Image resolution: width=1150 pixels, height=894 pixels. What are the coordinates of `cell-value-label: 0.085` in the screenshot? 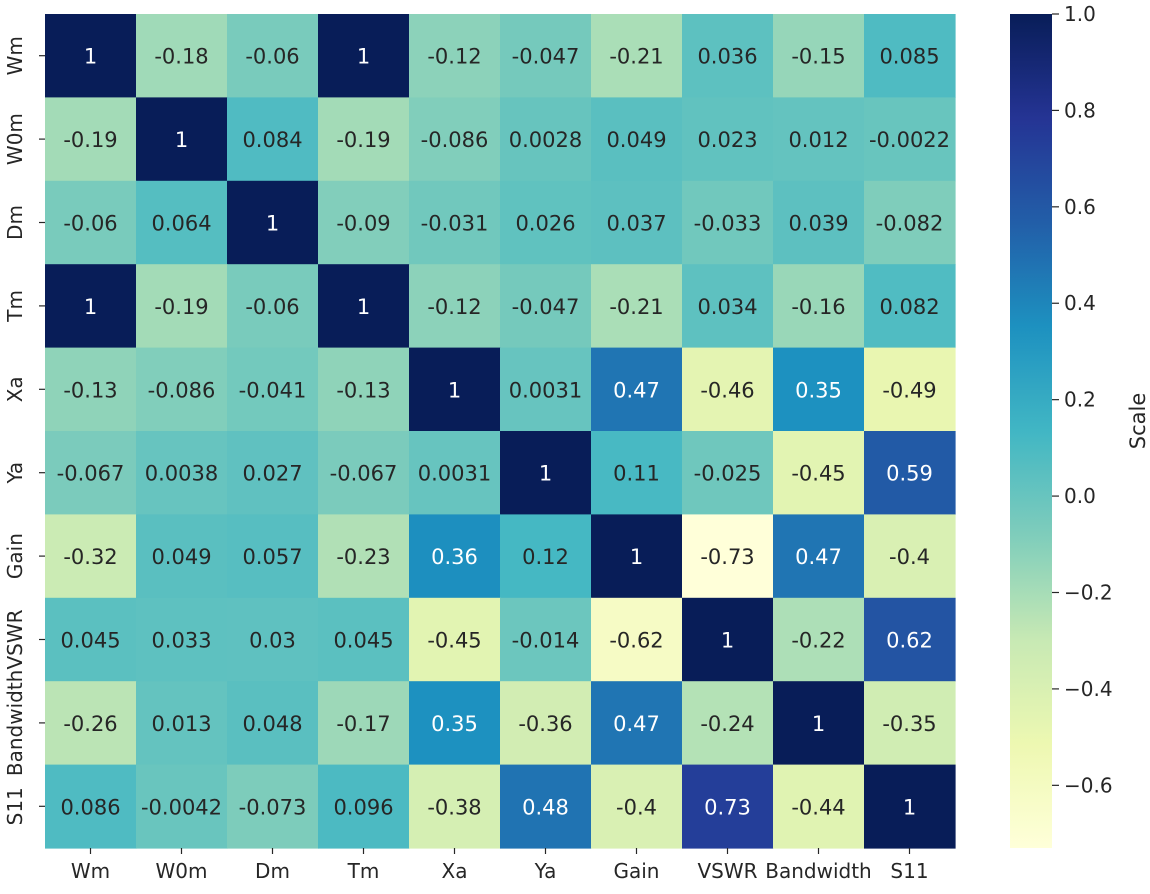 It's located at (909, 57).